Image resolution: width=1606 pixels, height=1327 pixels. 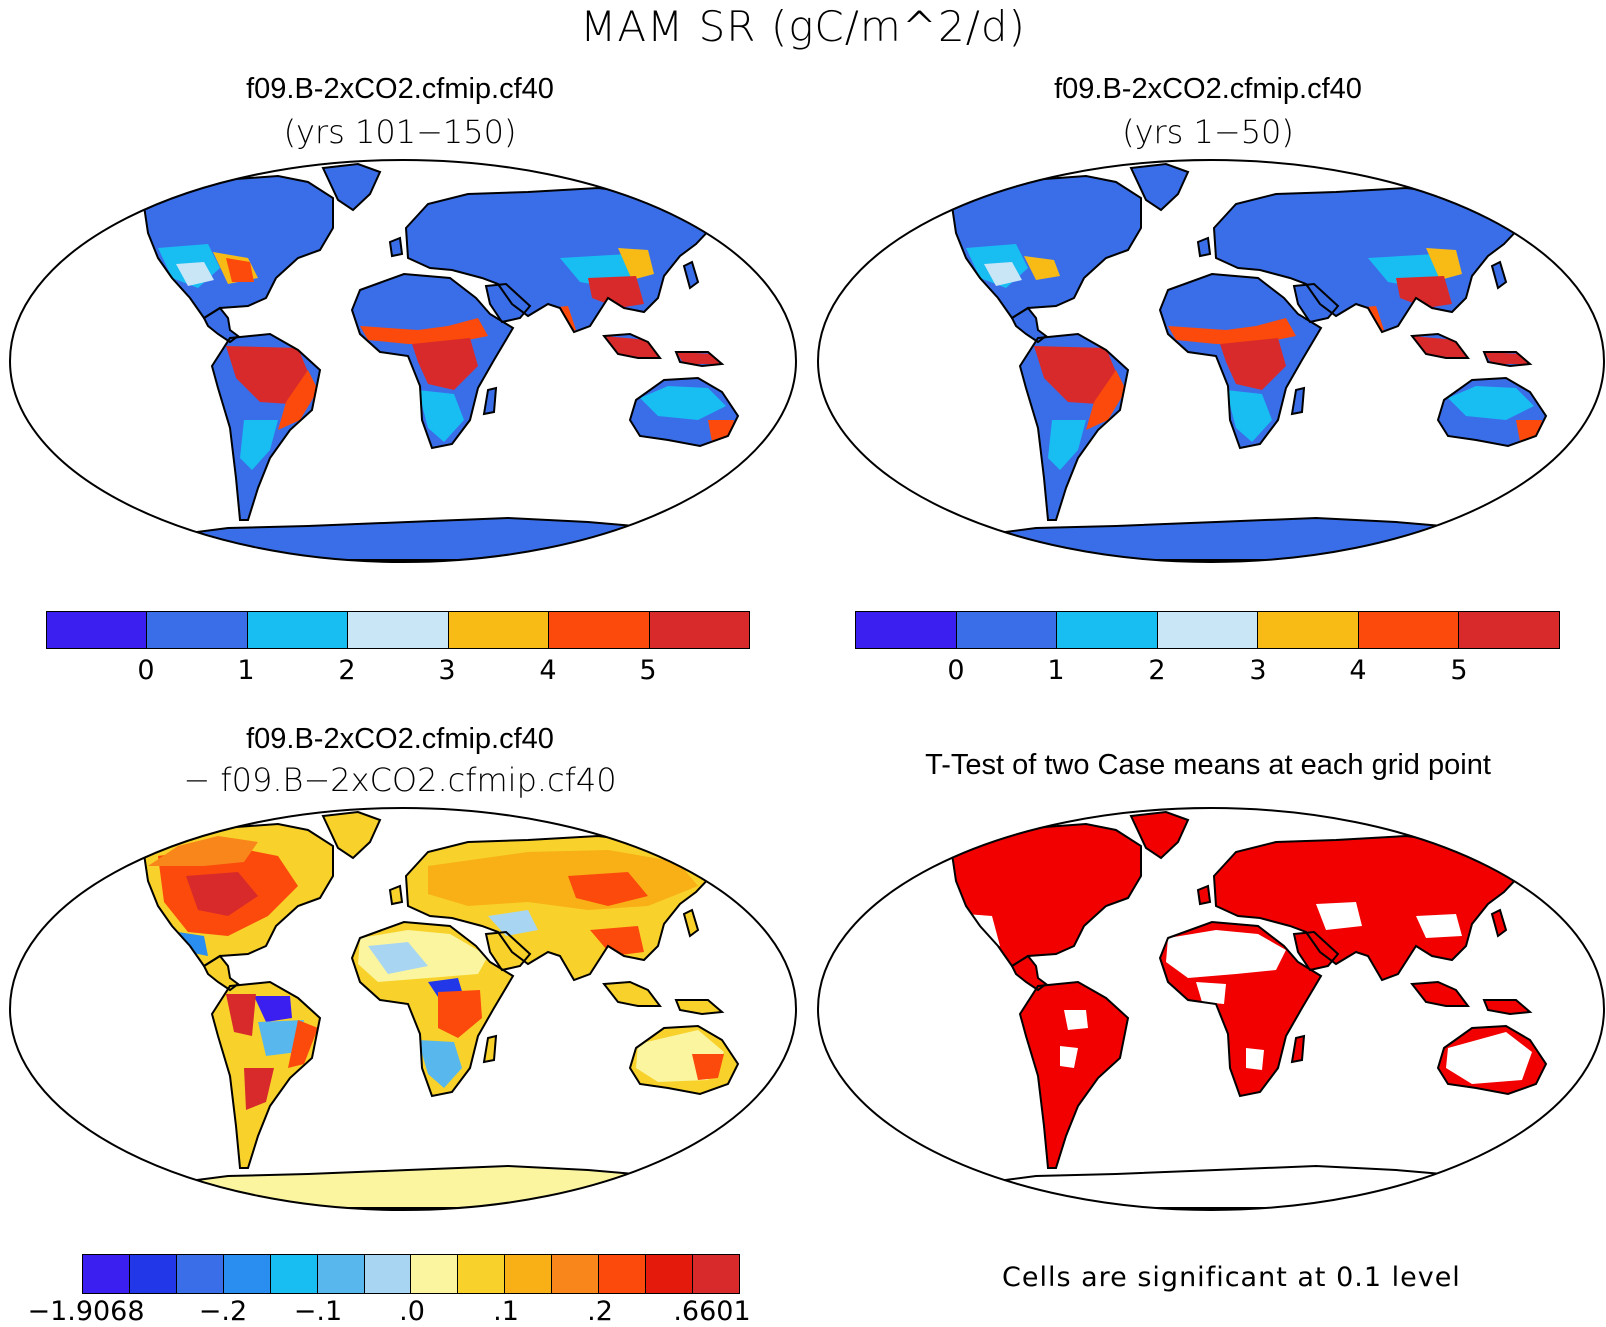 I want to click on map-bottom-left, so click(x=403, y=1009).